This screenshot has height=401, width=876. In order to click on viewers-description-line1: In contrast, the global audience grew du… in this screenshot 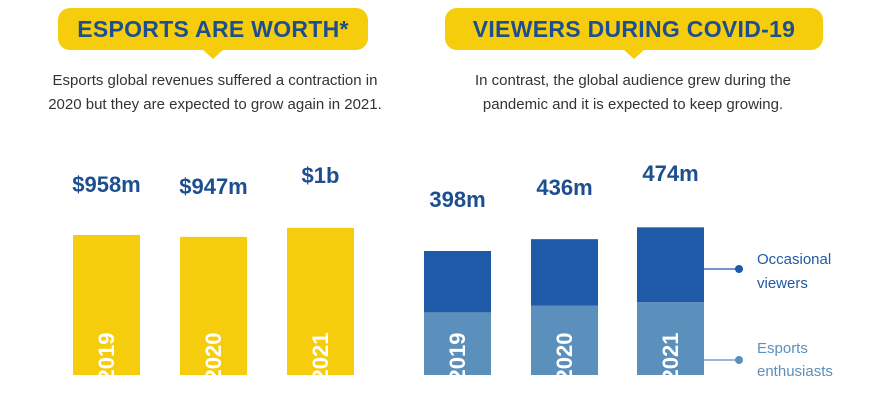, I will do `click(633, 80)`.